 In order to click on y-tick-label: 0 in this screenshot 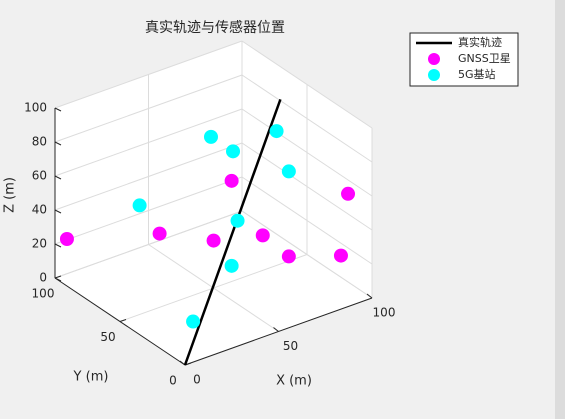, I will do `click(173, 381)`.